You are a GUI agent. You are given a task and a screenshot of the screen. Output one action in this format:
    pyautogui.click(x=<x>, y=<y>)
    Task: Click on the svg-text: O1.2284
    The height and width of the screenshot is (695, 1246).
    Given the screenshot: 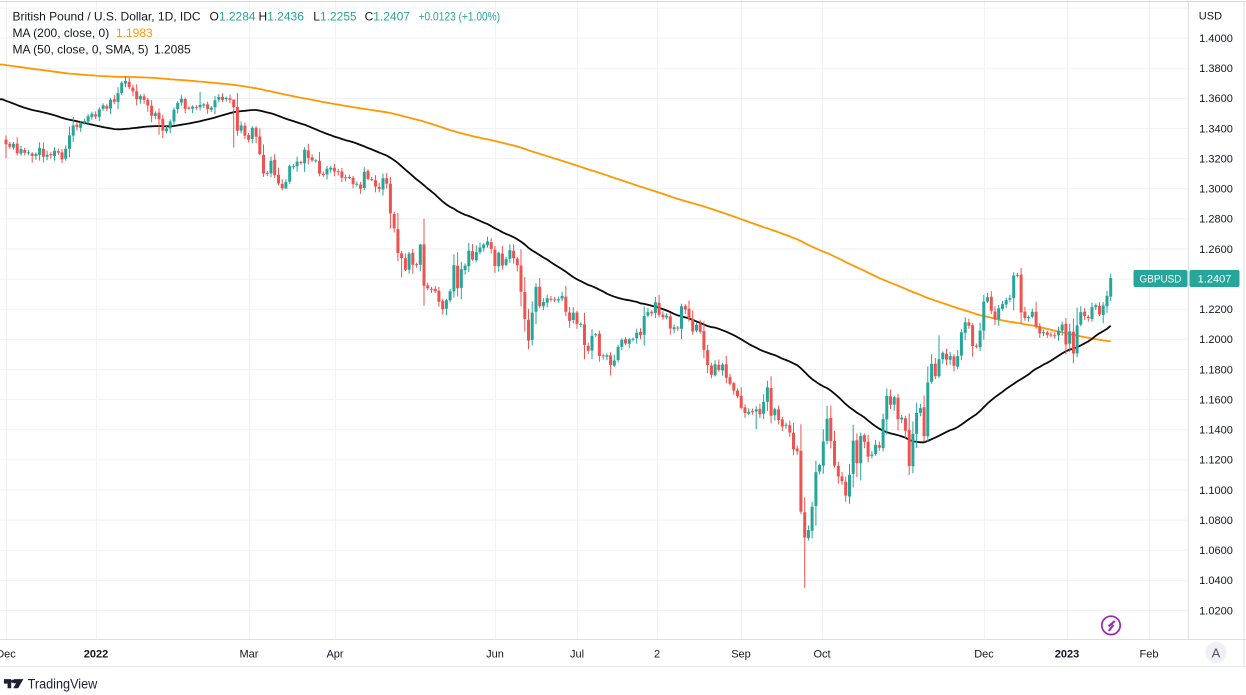 What is the action you would take?
    pyautogui.click(x=233, y=17)
    